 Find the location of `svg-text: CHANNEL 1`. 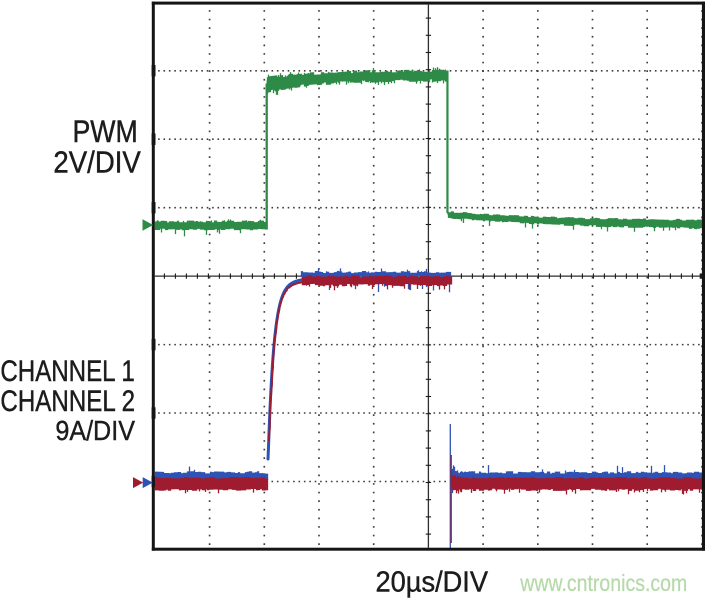

svg-text: CHANNEL 1 is located at coordinates (67, 371).